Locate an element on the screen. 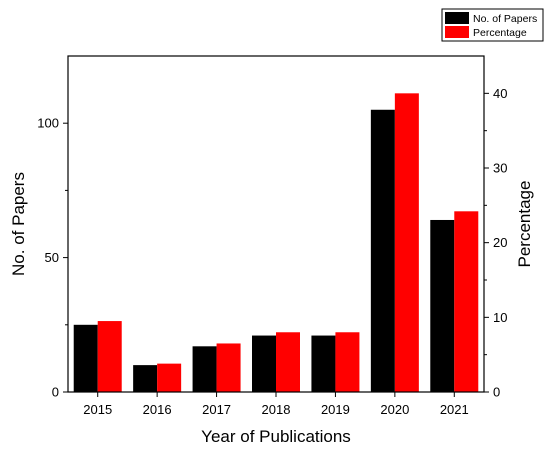 This screenshot has width=550, height=450. y-right-tick-label-20: 20 is located at coordinates (500, 242).